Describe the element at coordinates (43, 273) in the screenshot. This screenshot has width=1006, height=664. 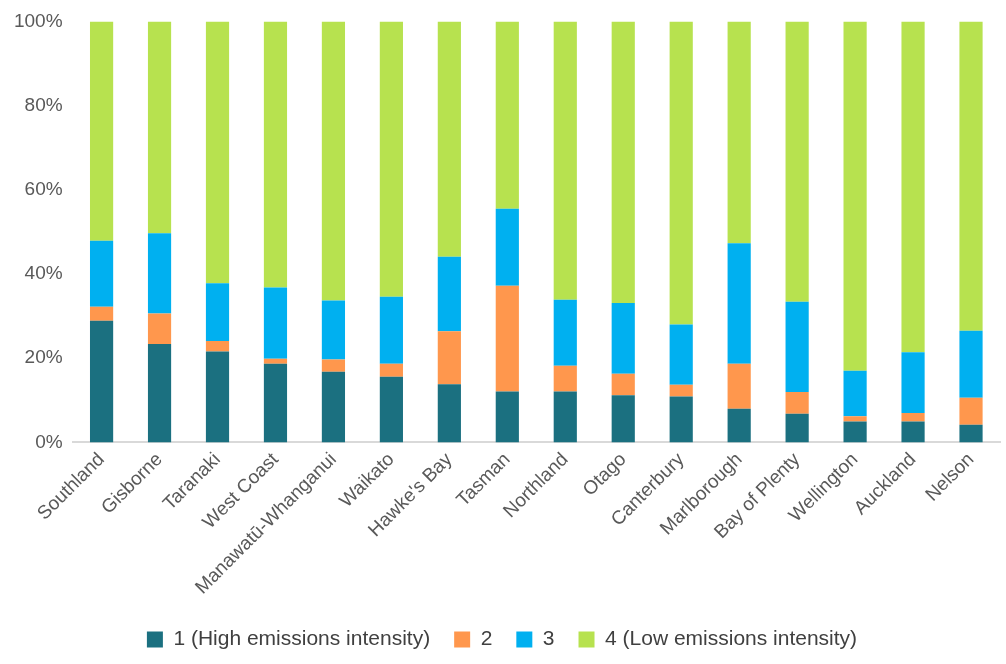
I see `y-tick-label: 40%` at that location.